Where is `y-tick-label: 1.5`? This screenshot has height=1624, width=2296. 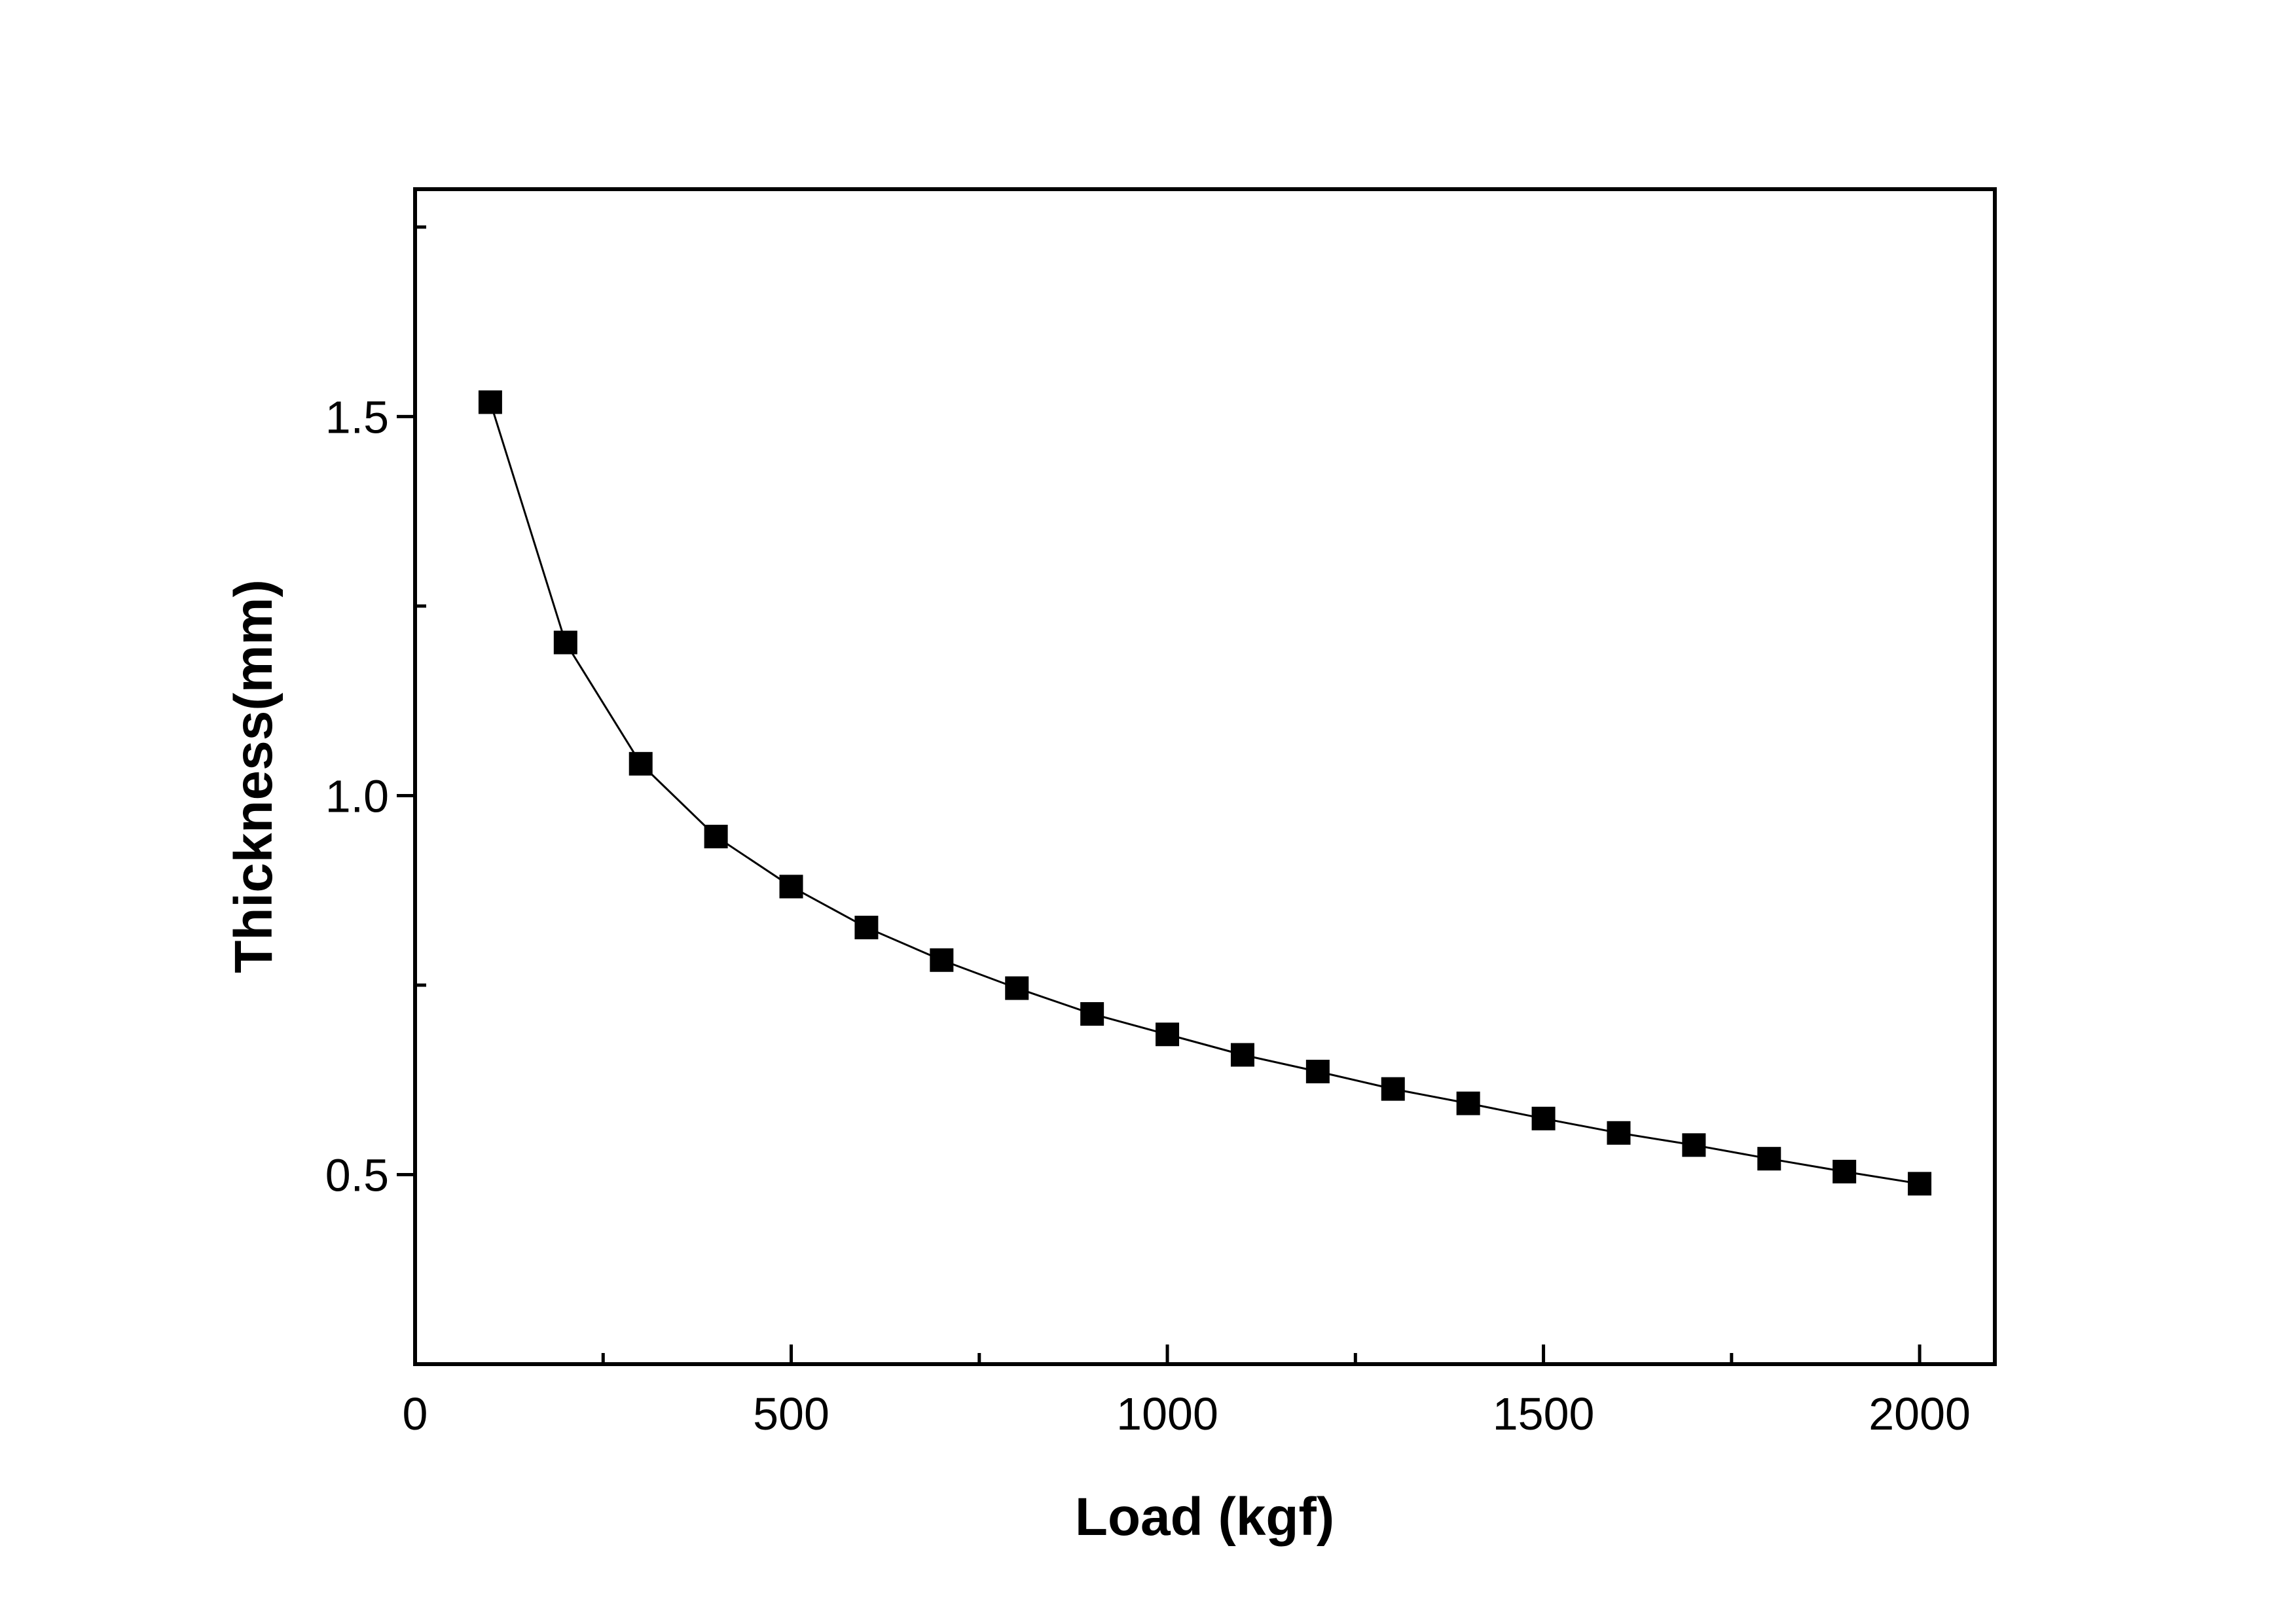 y-tick-label: 1.5 is located at coordinates (357, 417).